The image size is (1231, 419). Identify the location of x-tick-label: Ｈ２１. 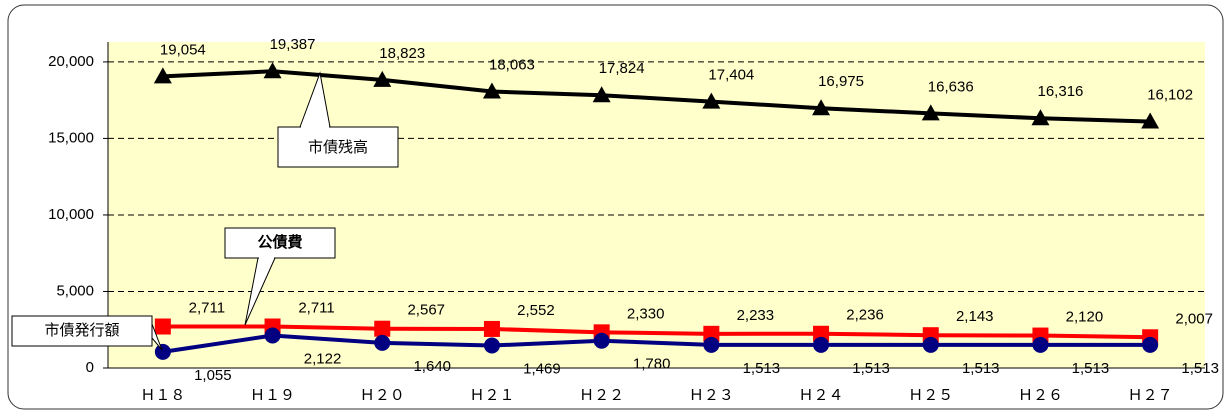
(491, 395).